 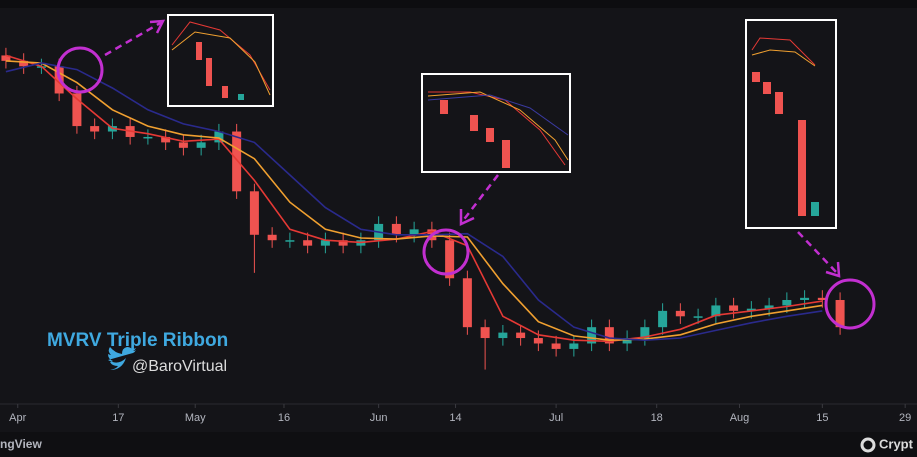 I want to click on x-tick-label: May, so click(x=195, y=418).